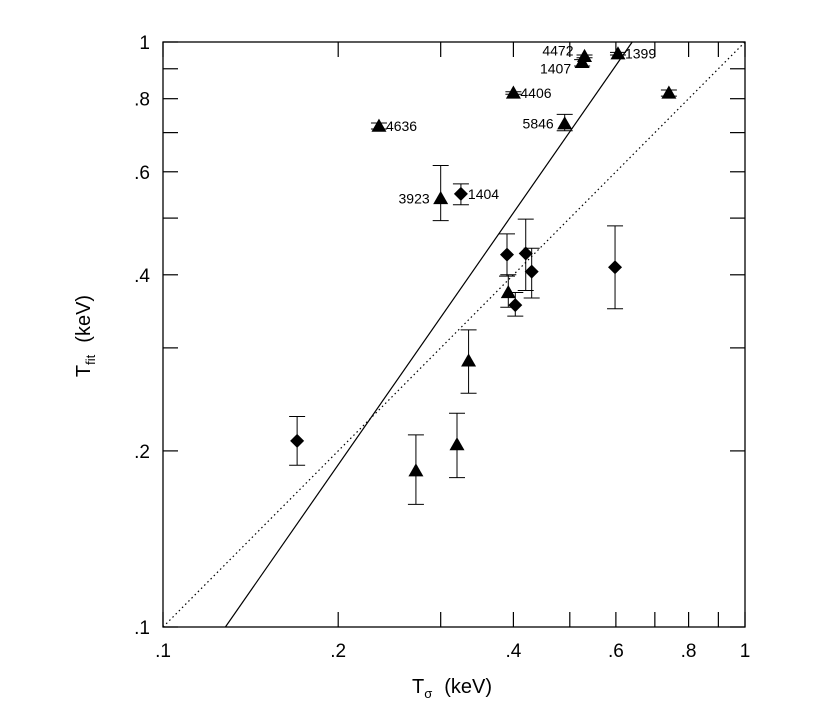  I want to click on y-axis-title-unit: (keV), so click(84, 319).